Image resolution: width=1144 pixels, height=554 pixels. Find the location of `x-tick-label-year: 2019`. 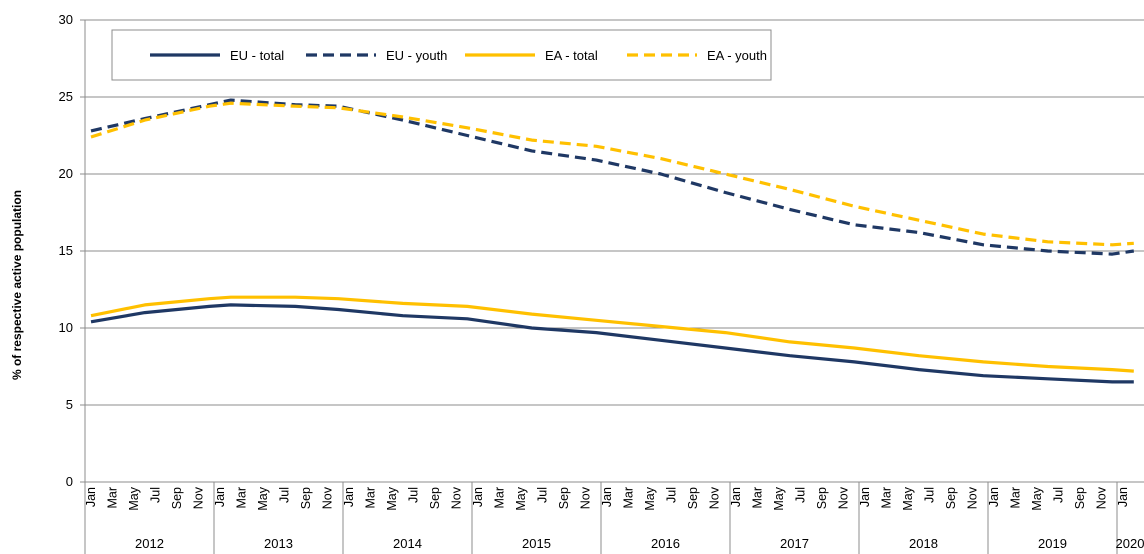

x-tick-label-year: 2019 is located at coordinates (1052, 543).